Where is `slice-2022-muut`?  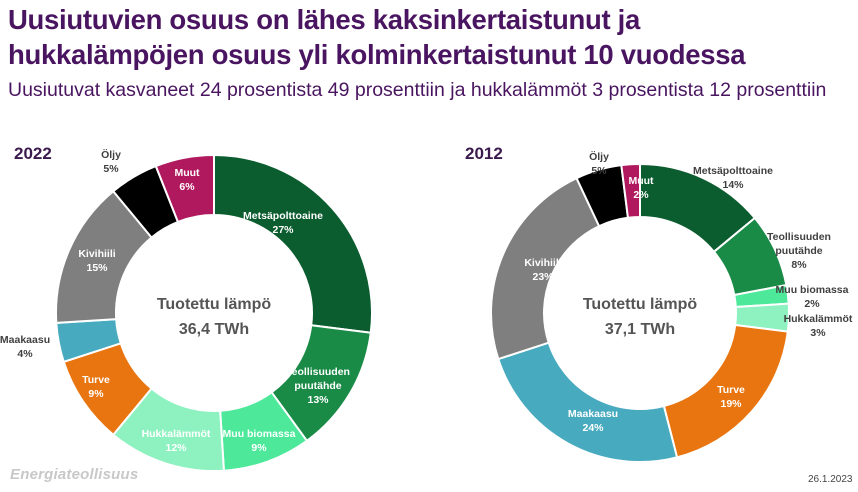 slice-2022-muut is located at coordinates (184, 188).